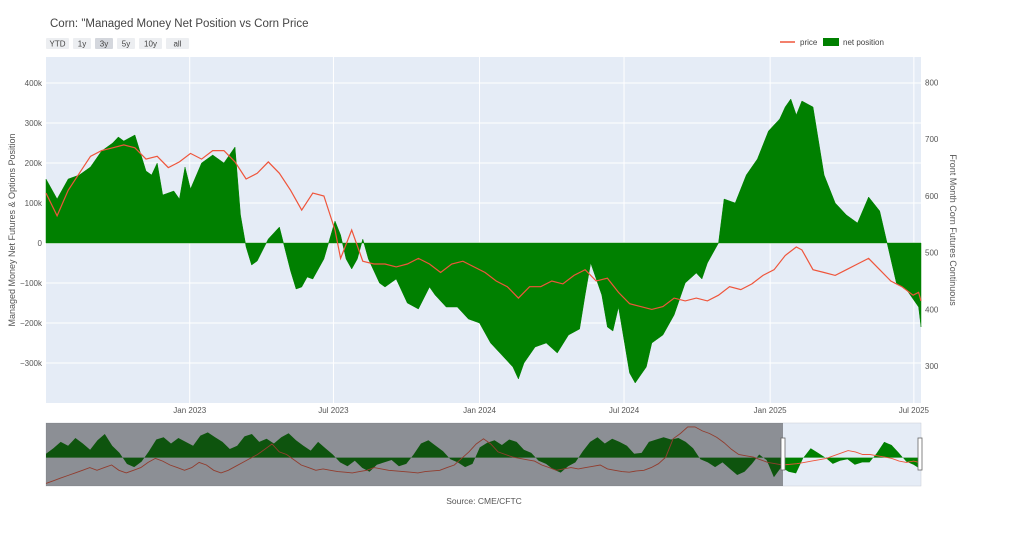 This screenshot has height=533, width=1024. Describe the element at coordinates (920, 454) in the screenshot. I see `range-slider-right-handle` at that location.